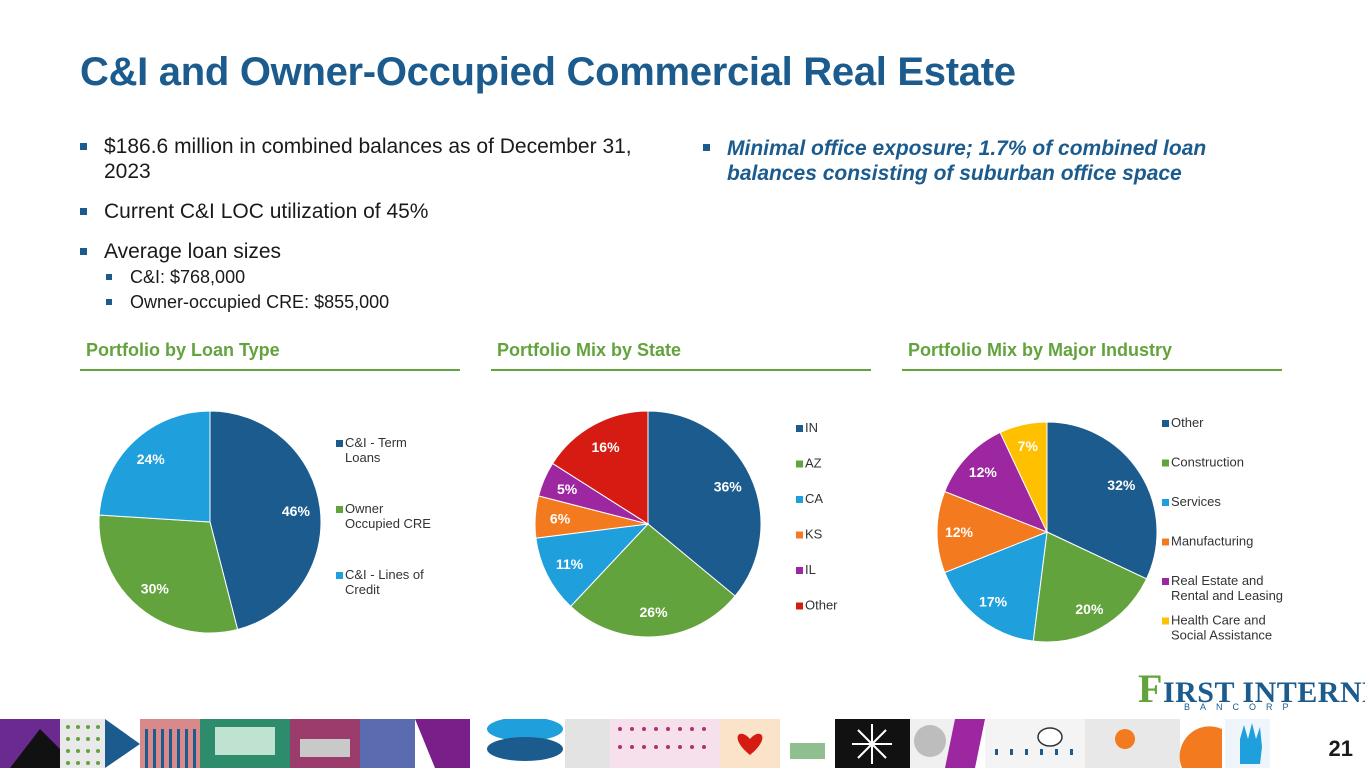 The width and height of the screenshot is (1365, 768). Describe the element at coordinates (364, 508) in the screenshot. I see `legend-label: Owner` at that location.